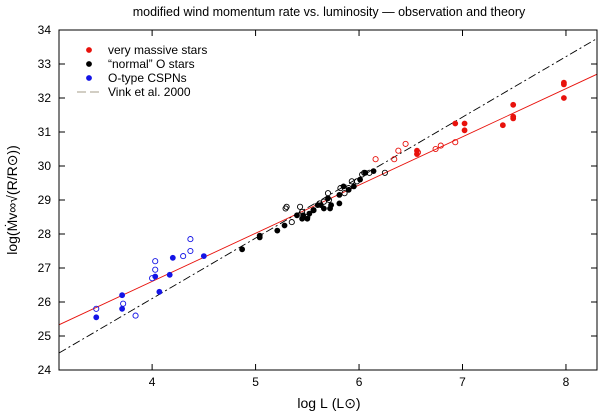  Describe the element at coordinates (149, 92) in the screenshot. I see `legend-label: Vink et al. 2000` at that location.